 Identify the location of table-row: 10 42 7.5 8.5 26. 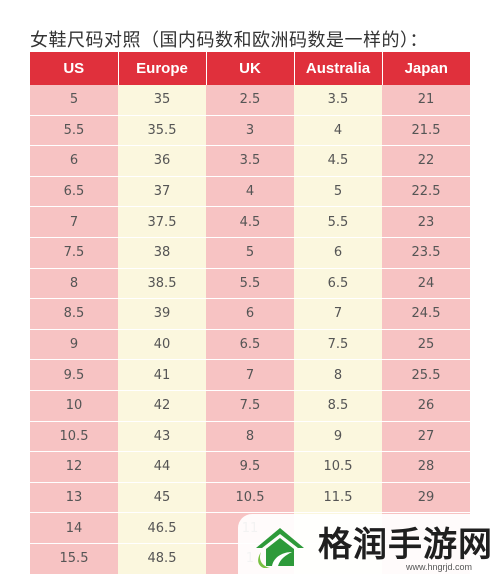
(250, 406).